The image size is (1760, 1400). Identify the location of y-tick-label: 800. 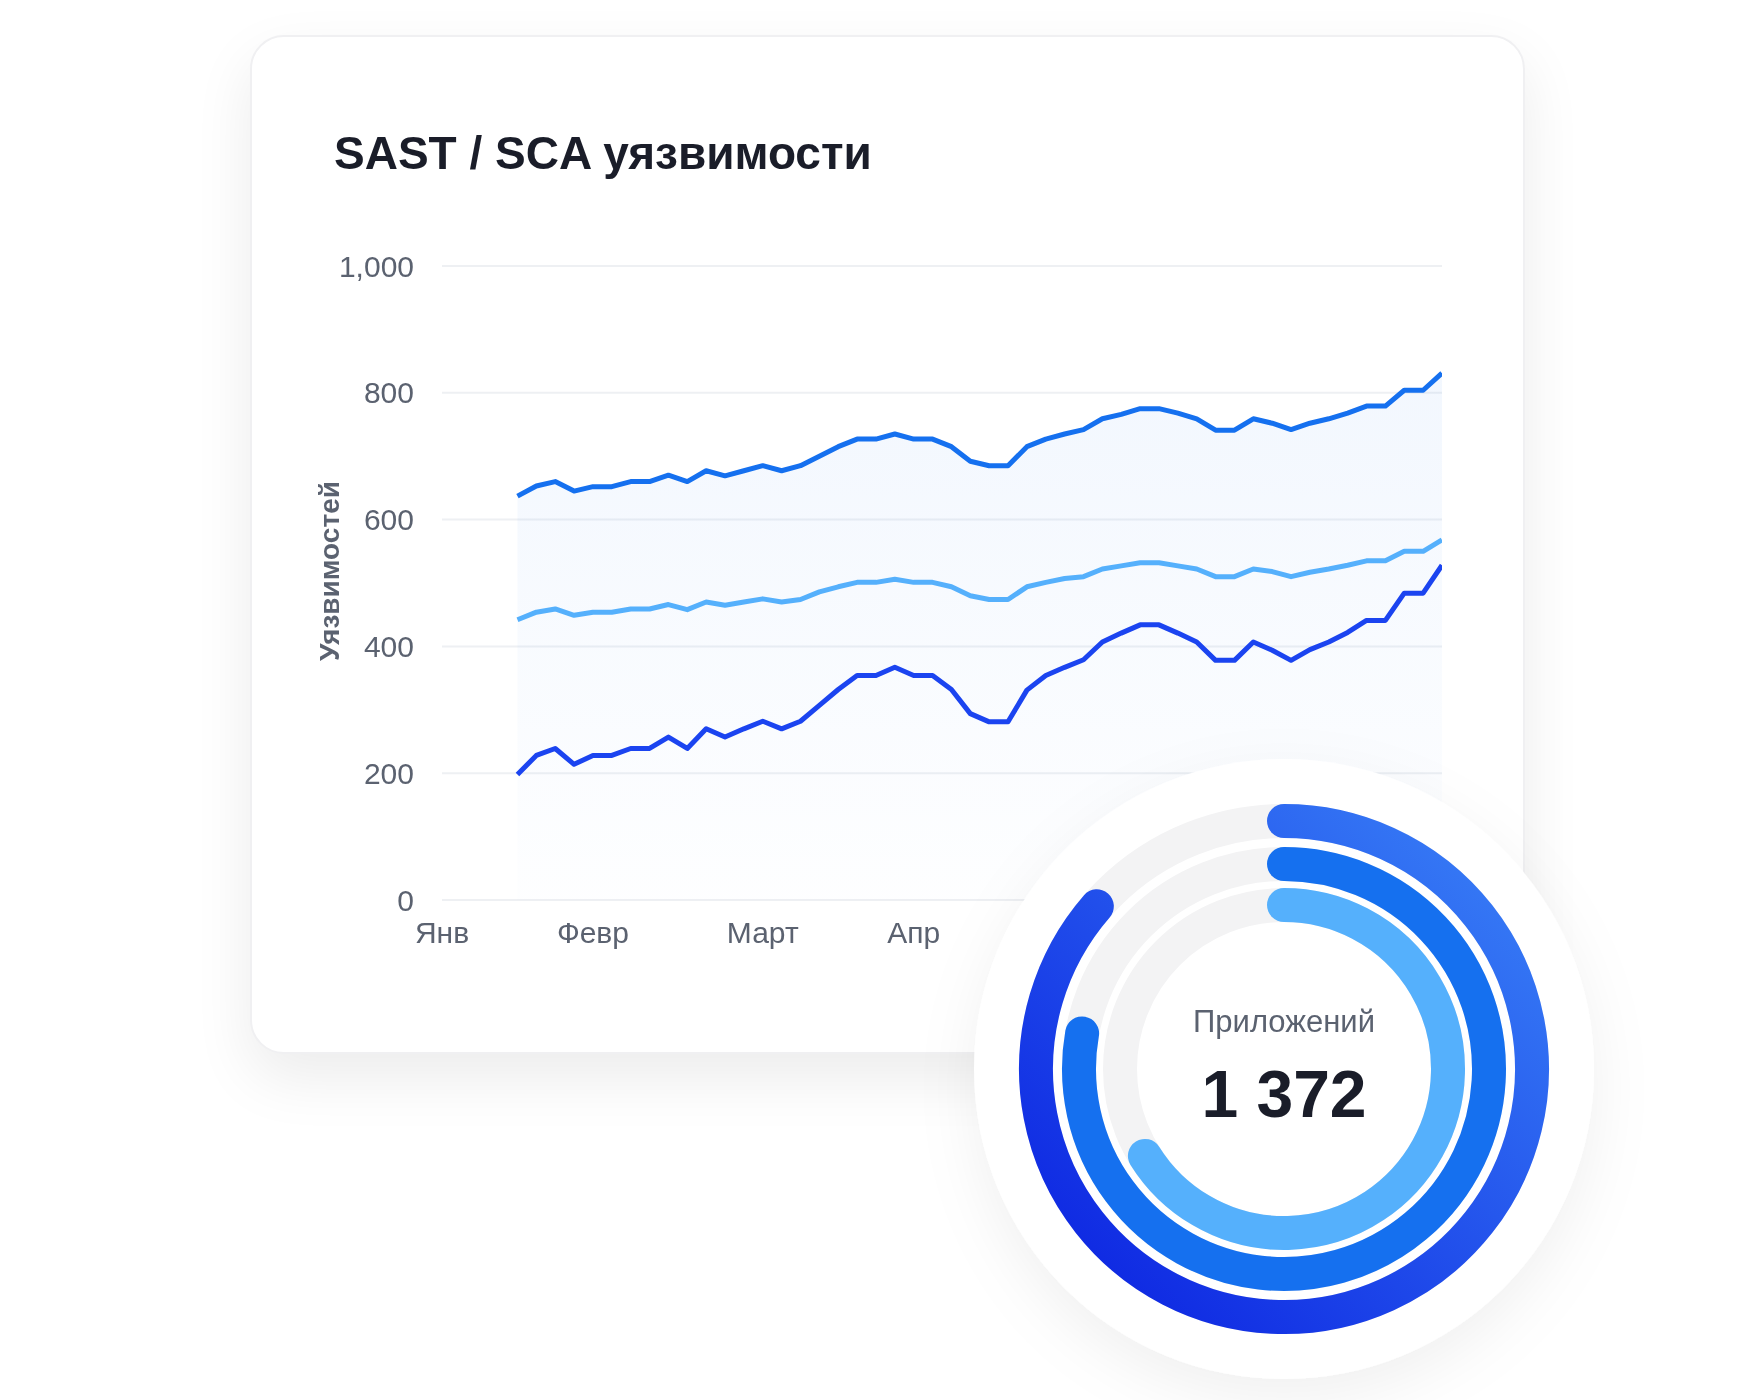
(388, 393).